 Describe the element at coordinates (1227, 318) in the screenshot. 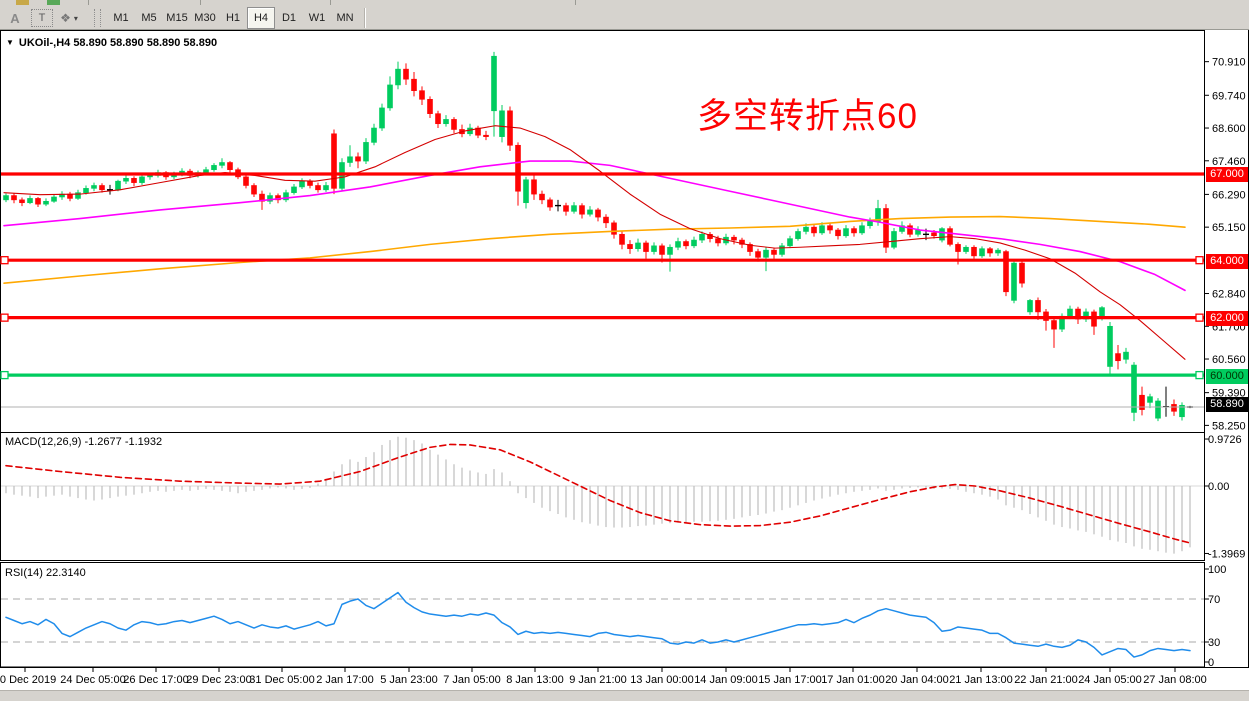

I see `price-level-label-62: 62.000` at that location.